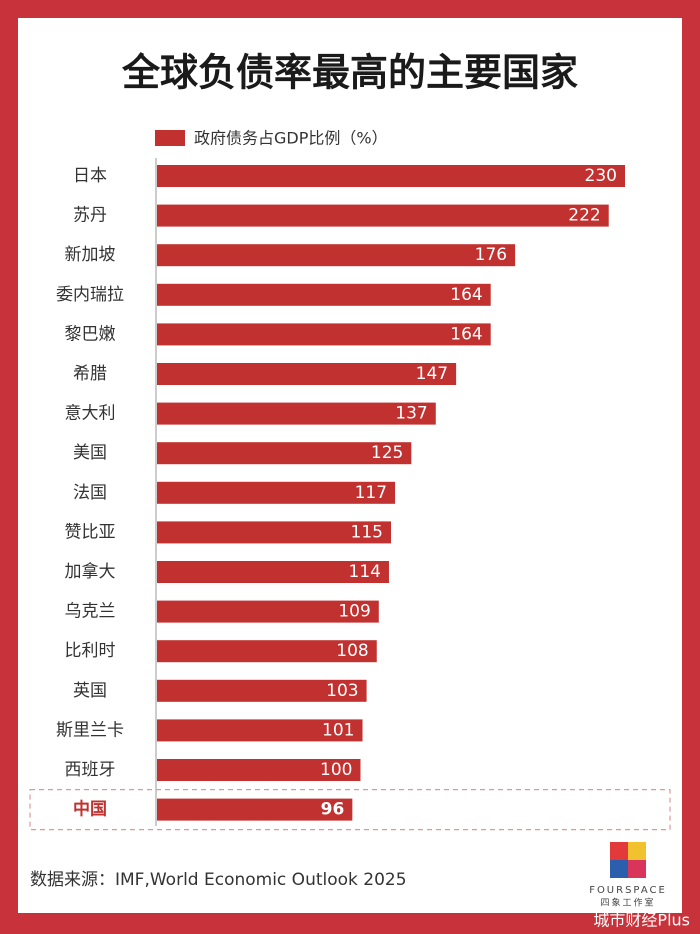 The height and width of the screenshot is (934, 700). Describe the element at coordinates (90, 414) in the screenshot. I see `category-label: 意大利` at that location.